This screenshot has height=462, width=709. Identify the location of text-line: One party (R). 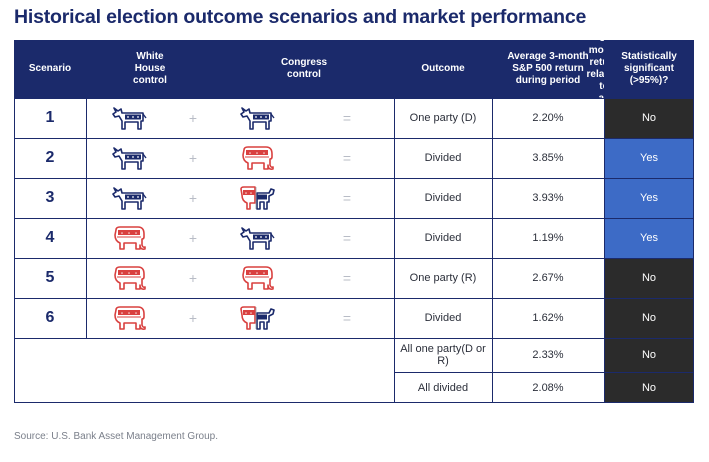
(443, 278).